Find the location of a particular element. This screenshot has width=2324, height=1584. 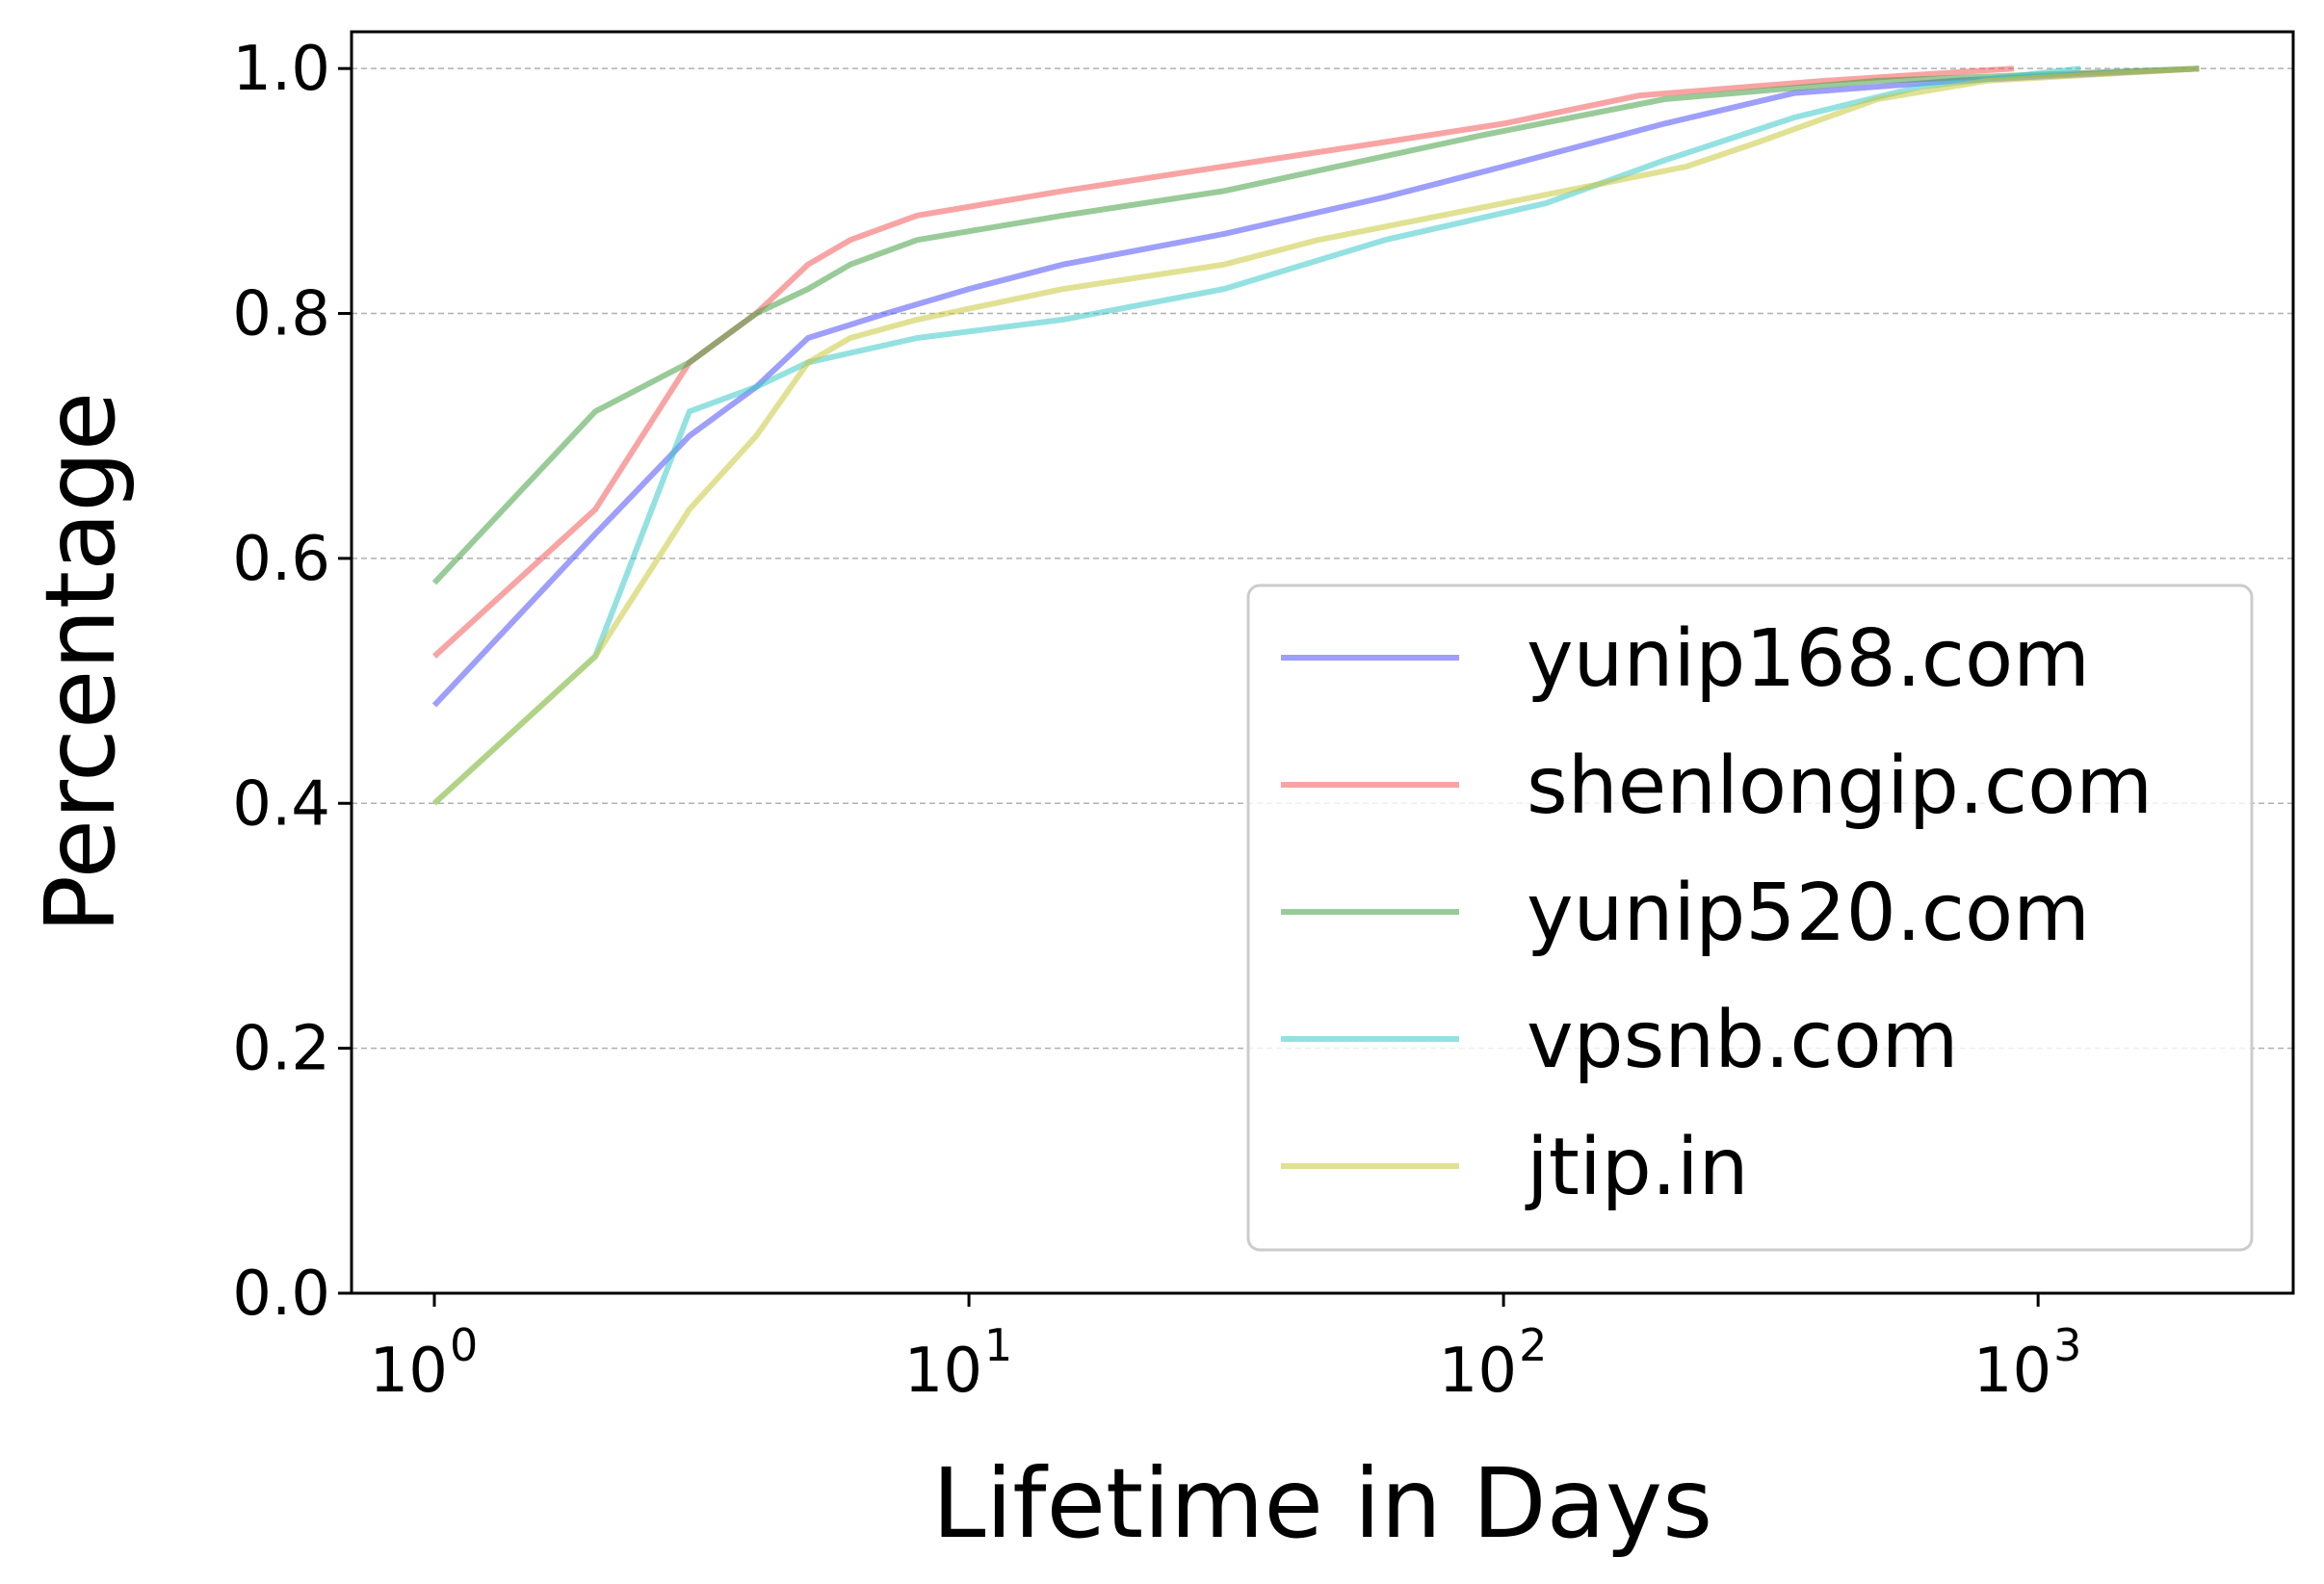

y-axis-ticks: 0.0 0.2 0.4 0.6 0.8 1.0 is located at coordinates (292, 682).